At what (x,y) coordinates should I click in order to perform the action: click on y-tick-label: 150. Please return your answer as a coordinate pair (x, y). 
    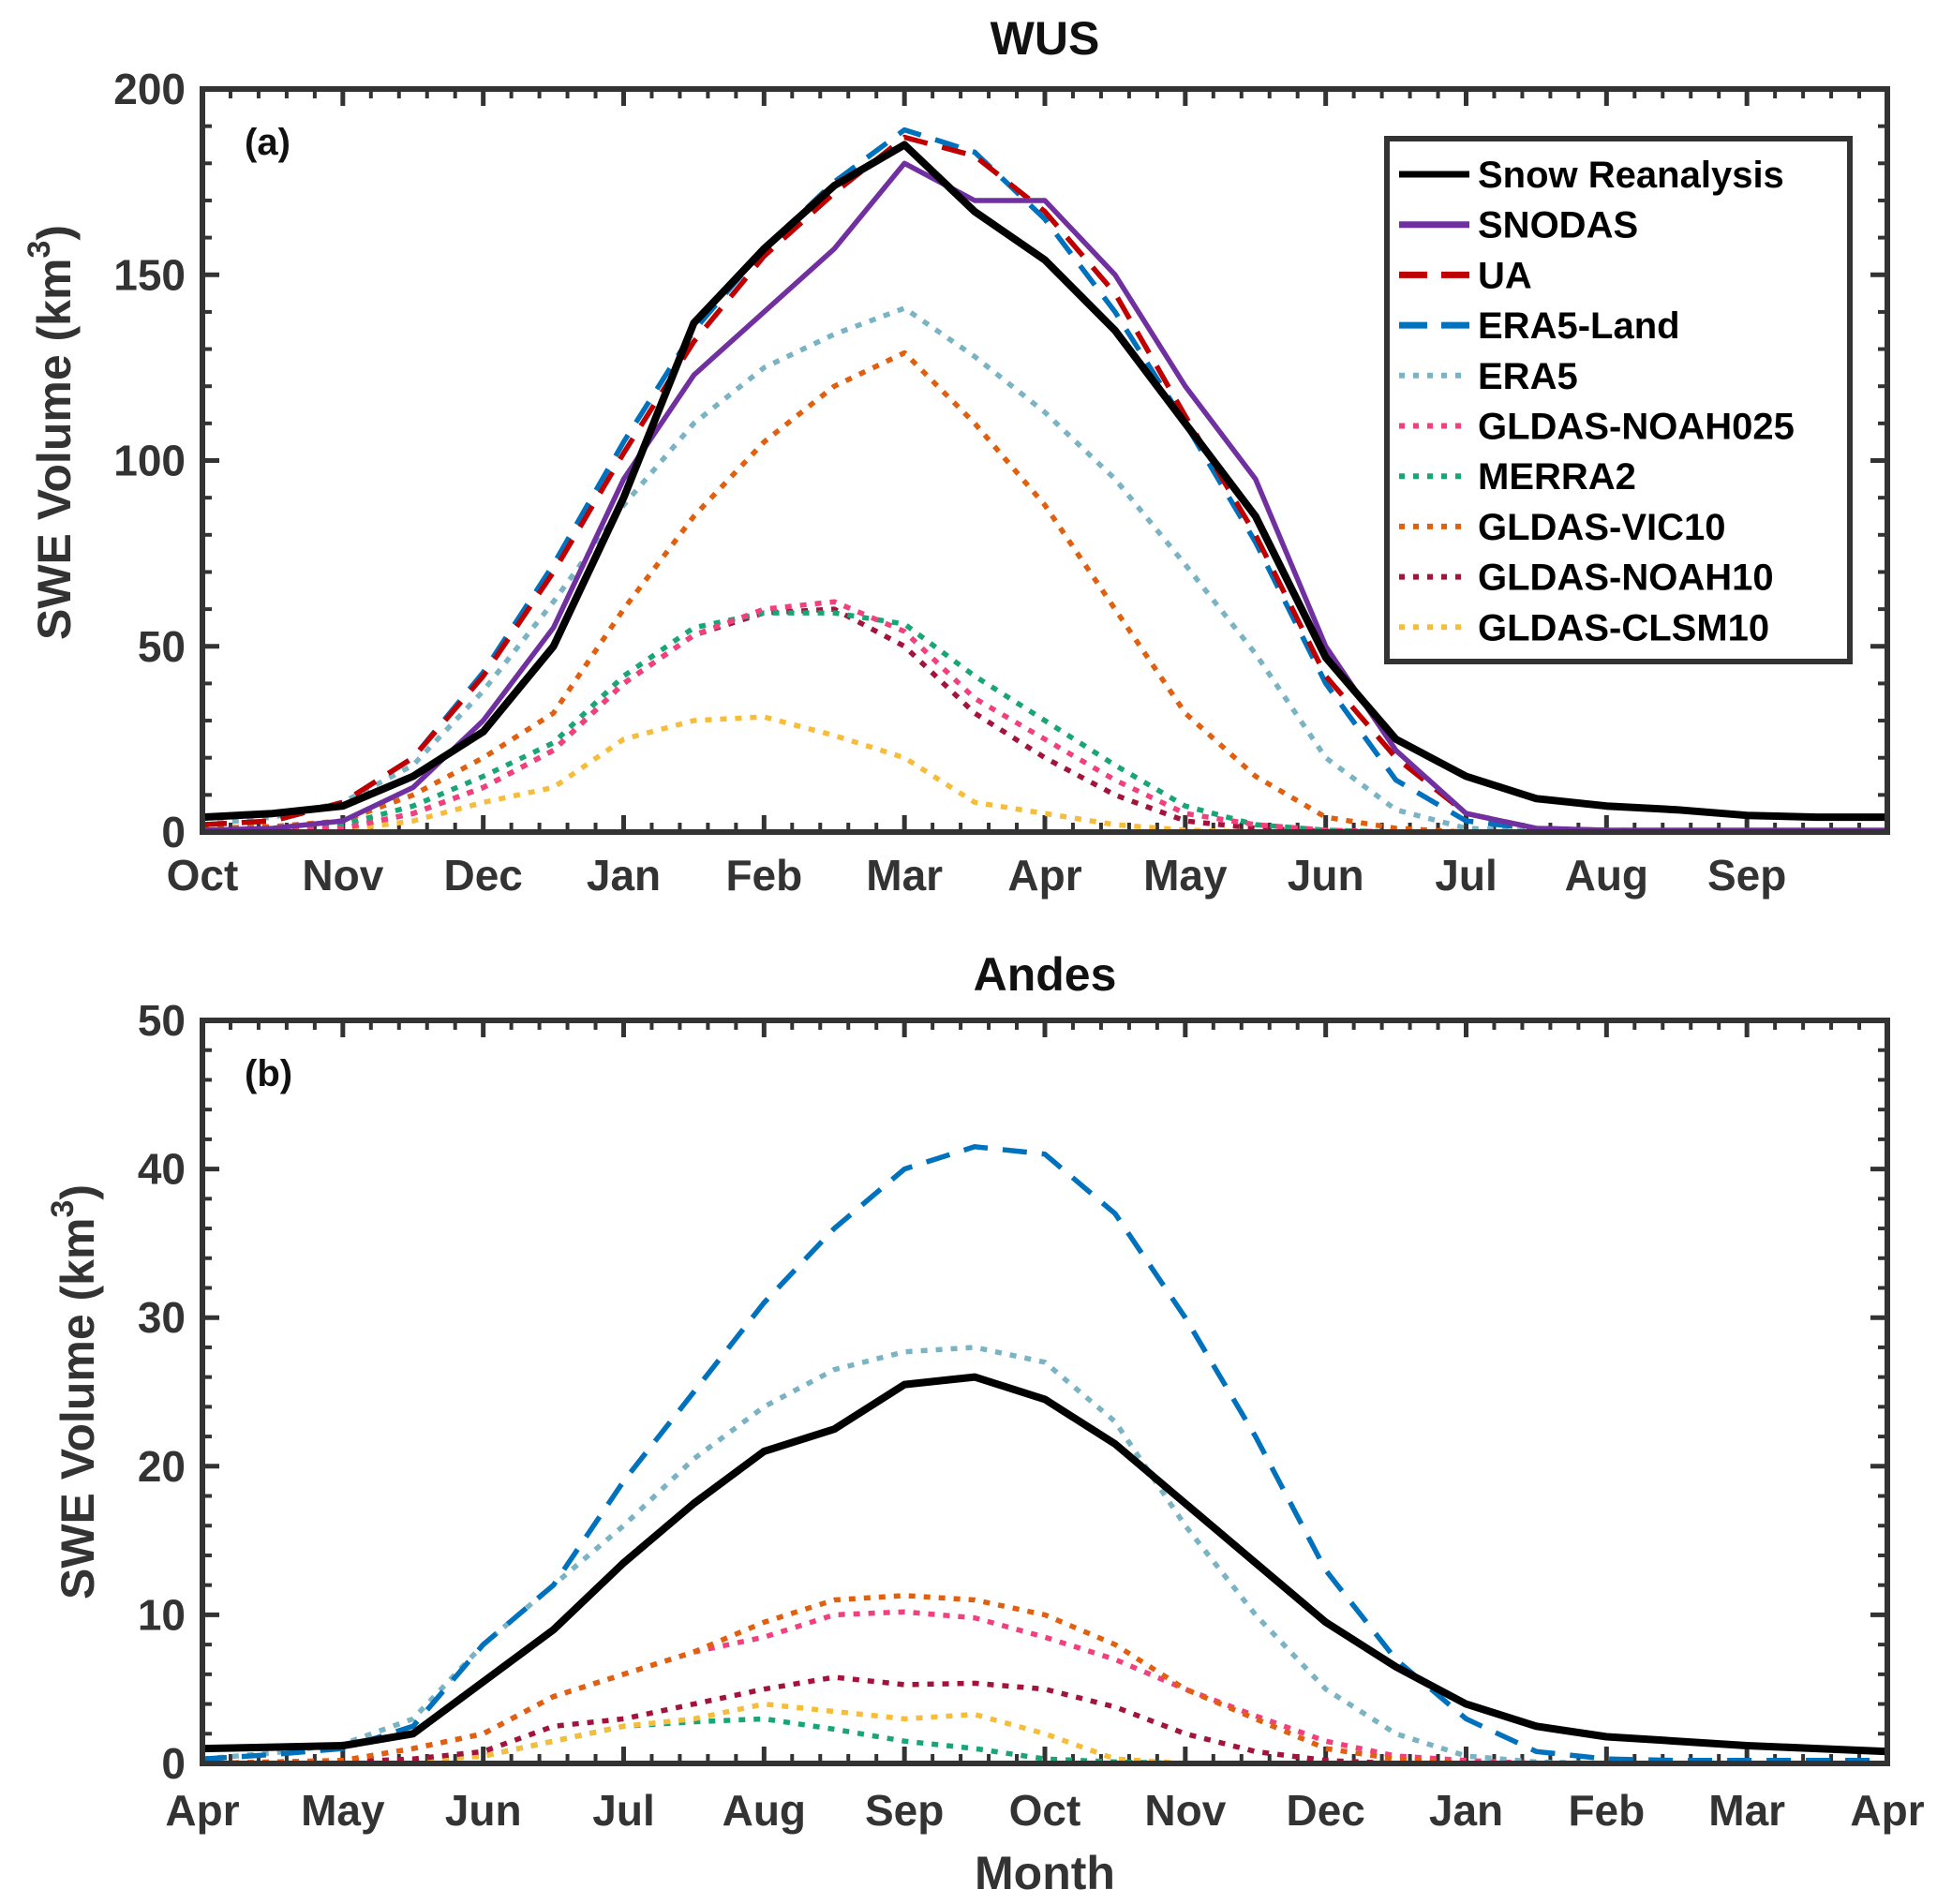
    Looking at the image, I should click on (149, 274).